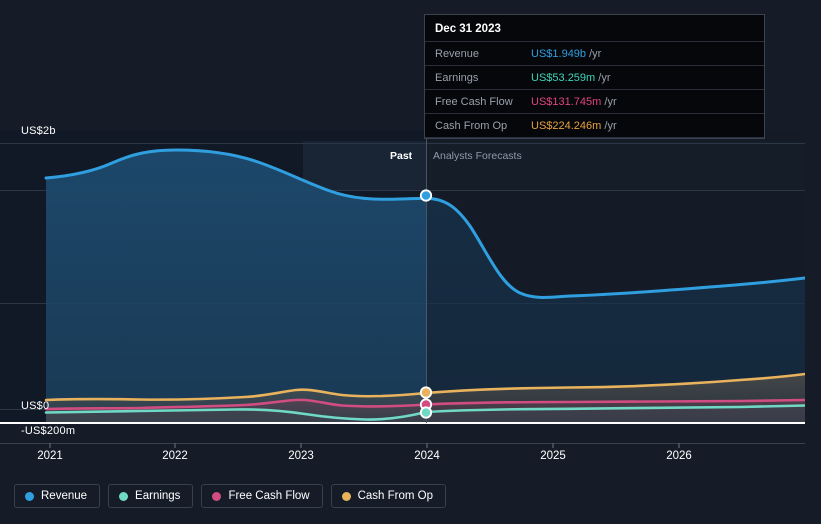 This screenshot has width=821, height=524. I want to click on legend-label-free-cash-flow: Free Cash Flow, so click(269, 496).